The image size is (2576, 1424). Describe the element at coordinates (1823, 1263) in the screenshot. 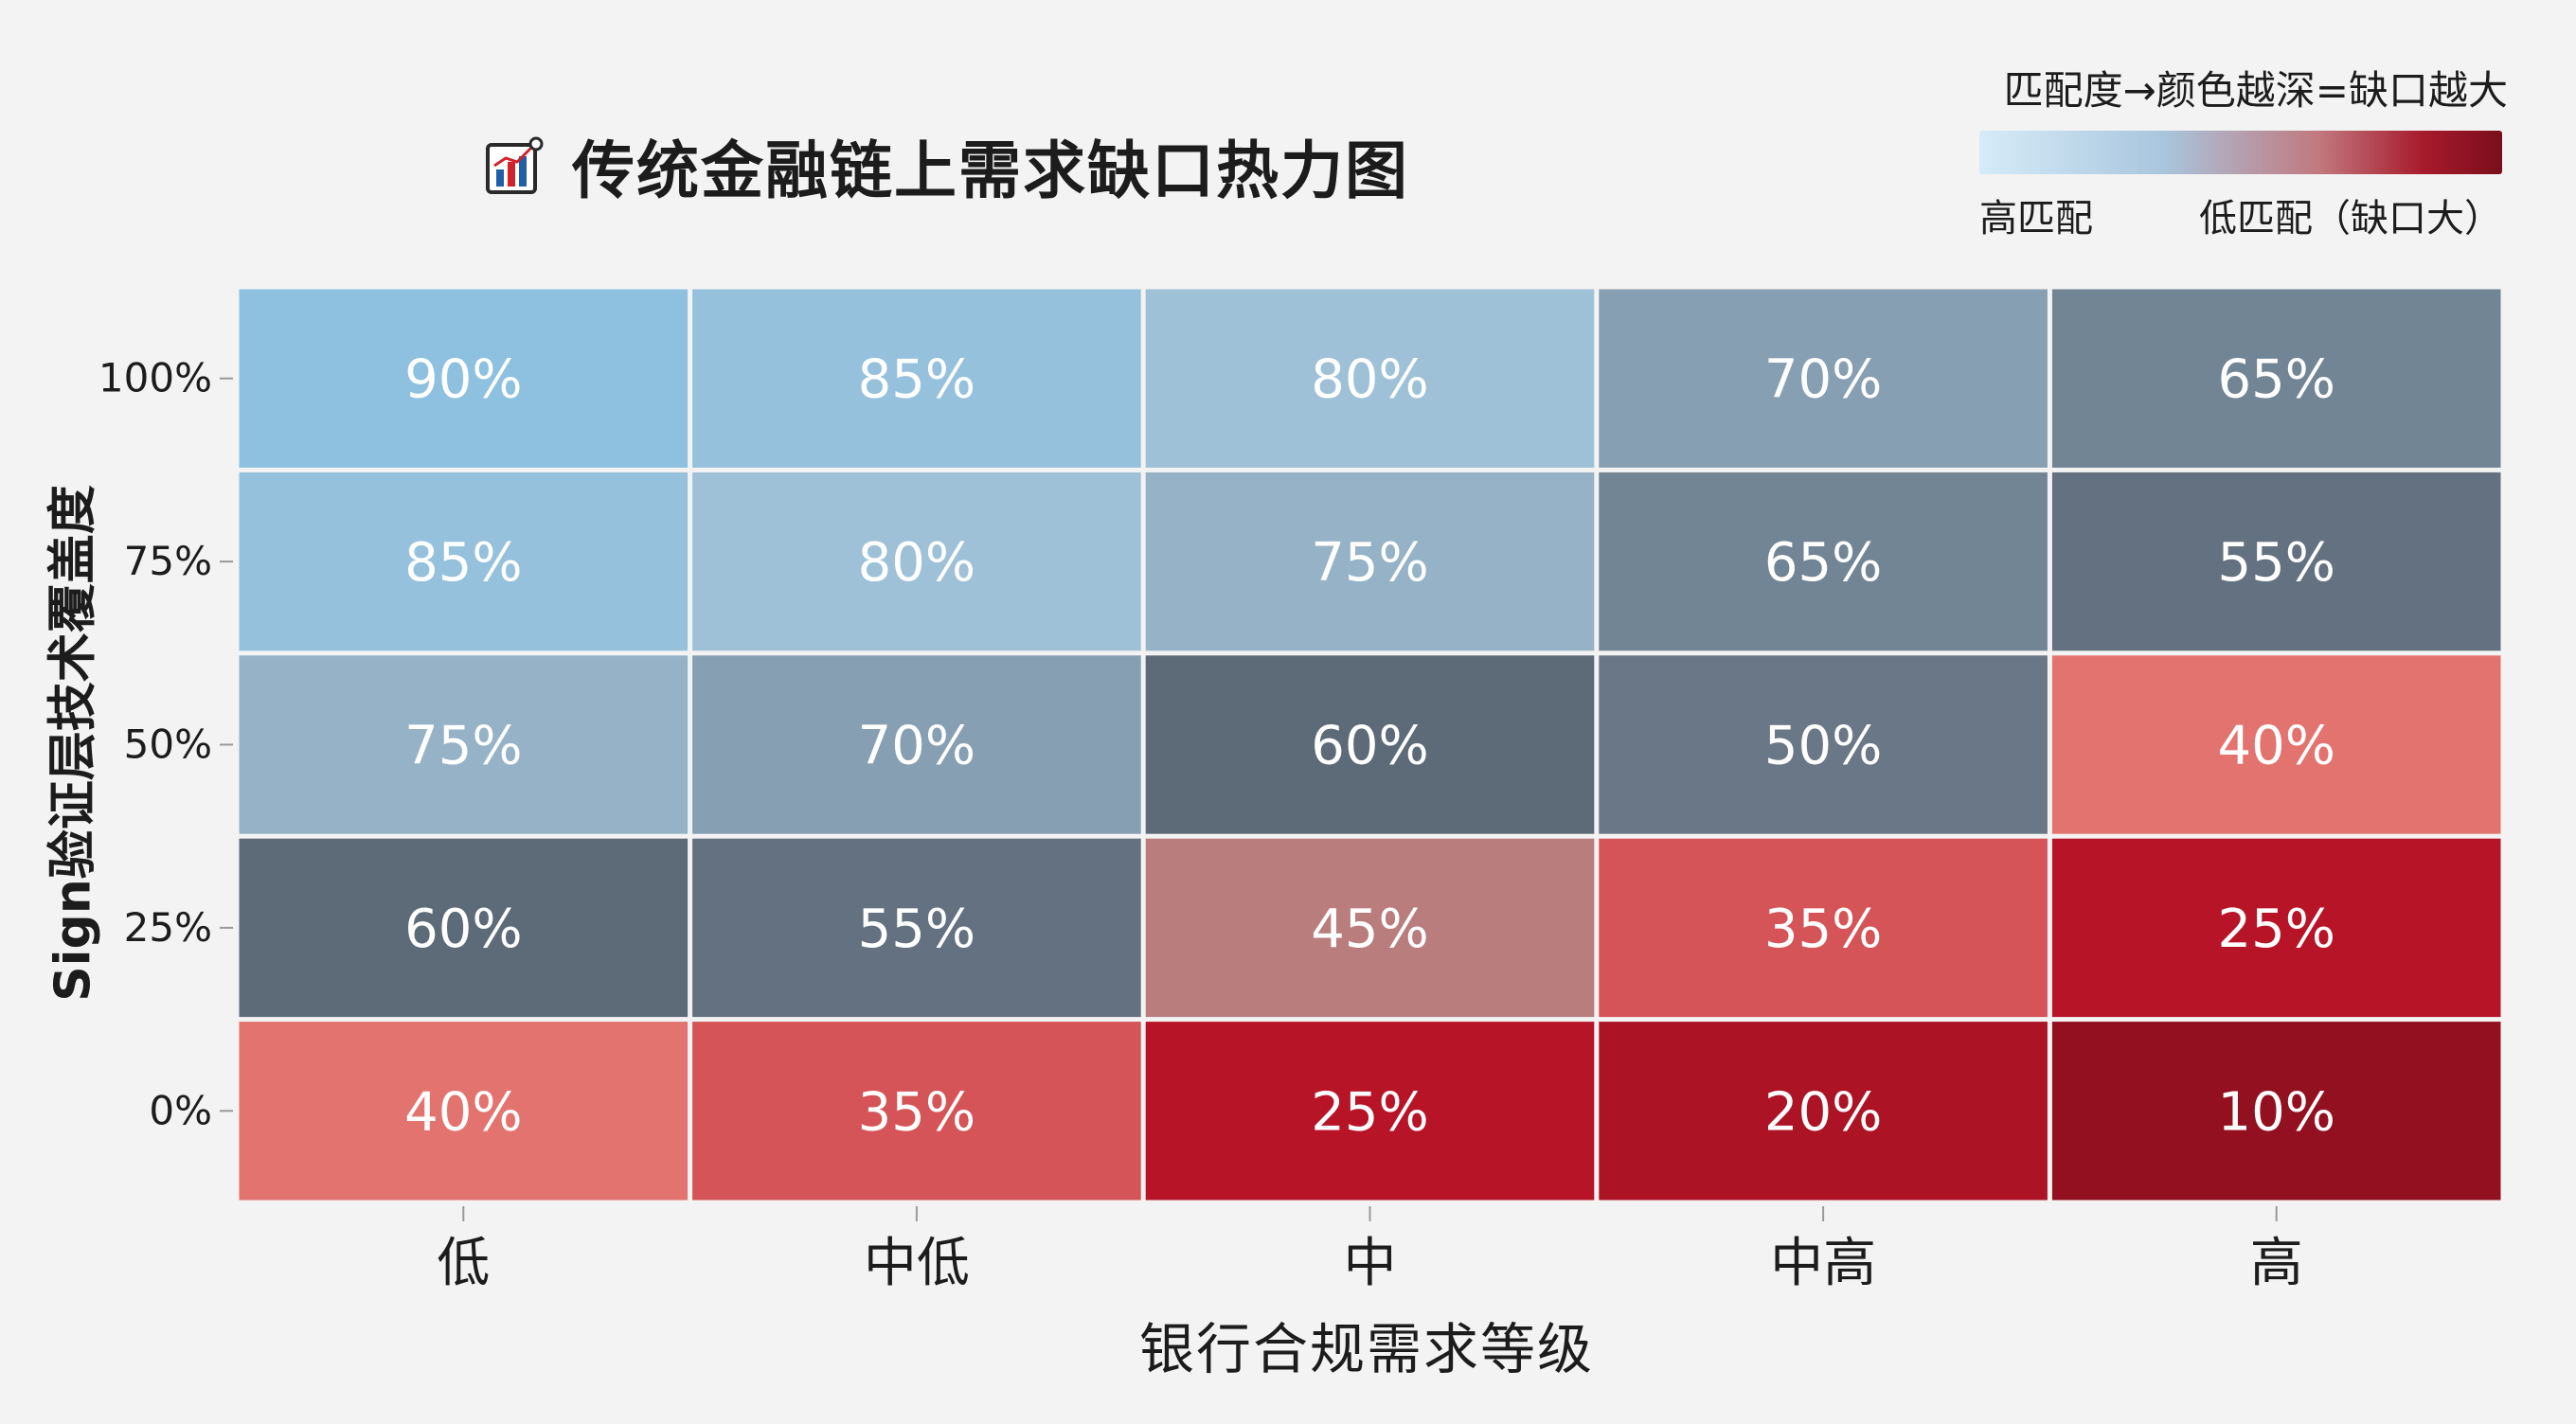

I see `x-tick-label: 中高` at that location.